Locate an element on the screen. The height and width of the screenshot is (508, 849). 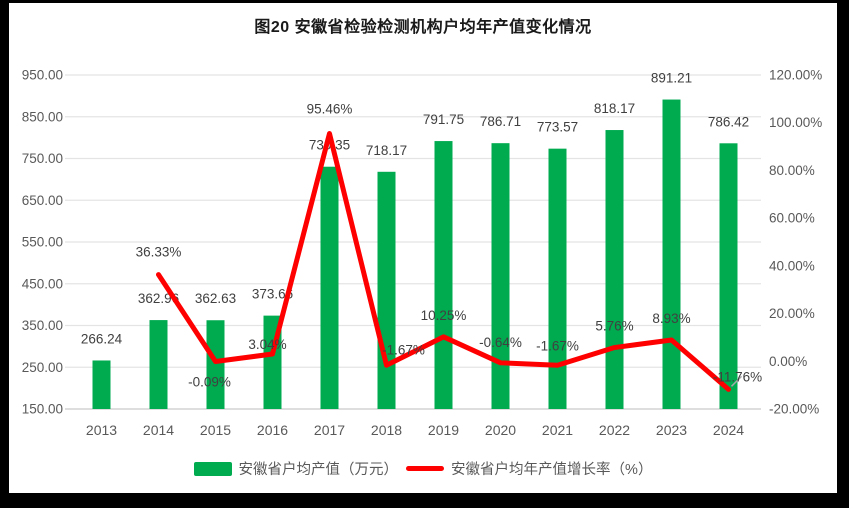
value-label-2019: 791.75 is located at coordinates (443, 119).